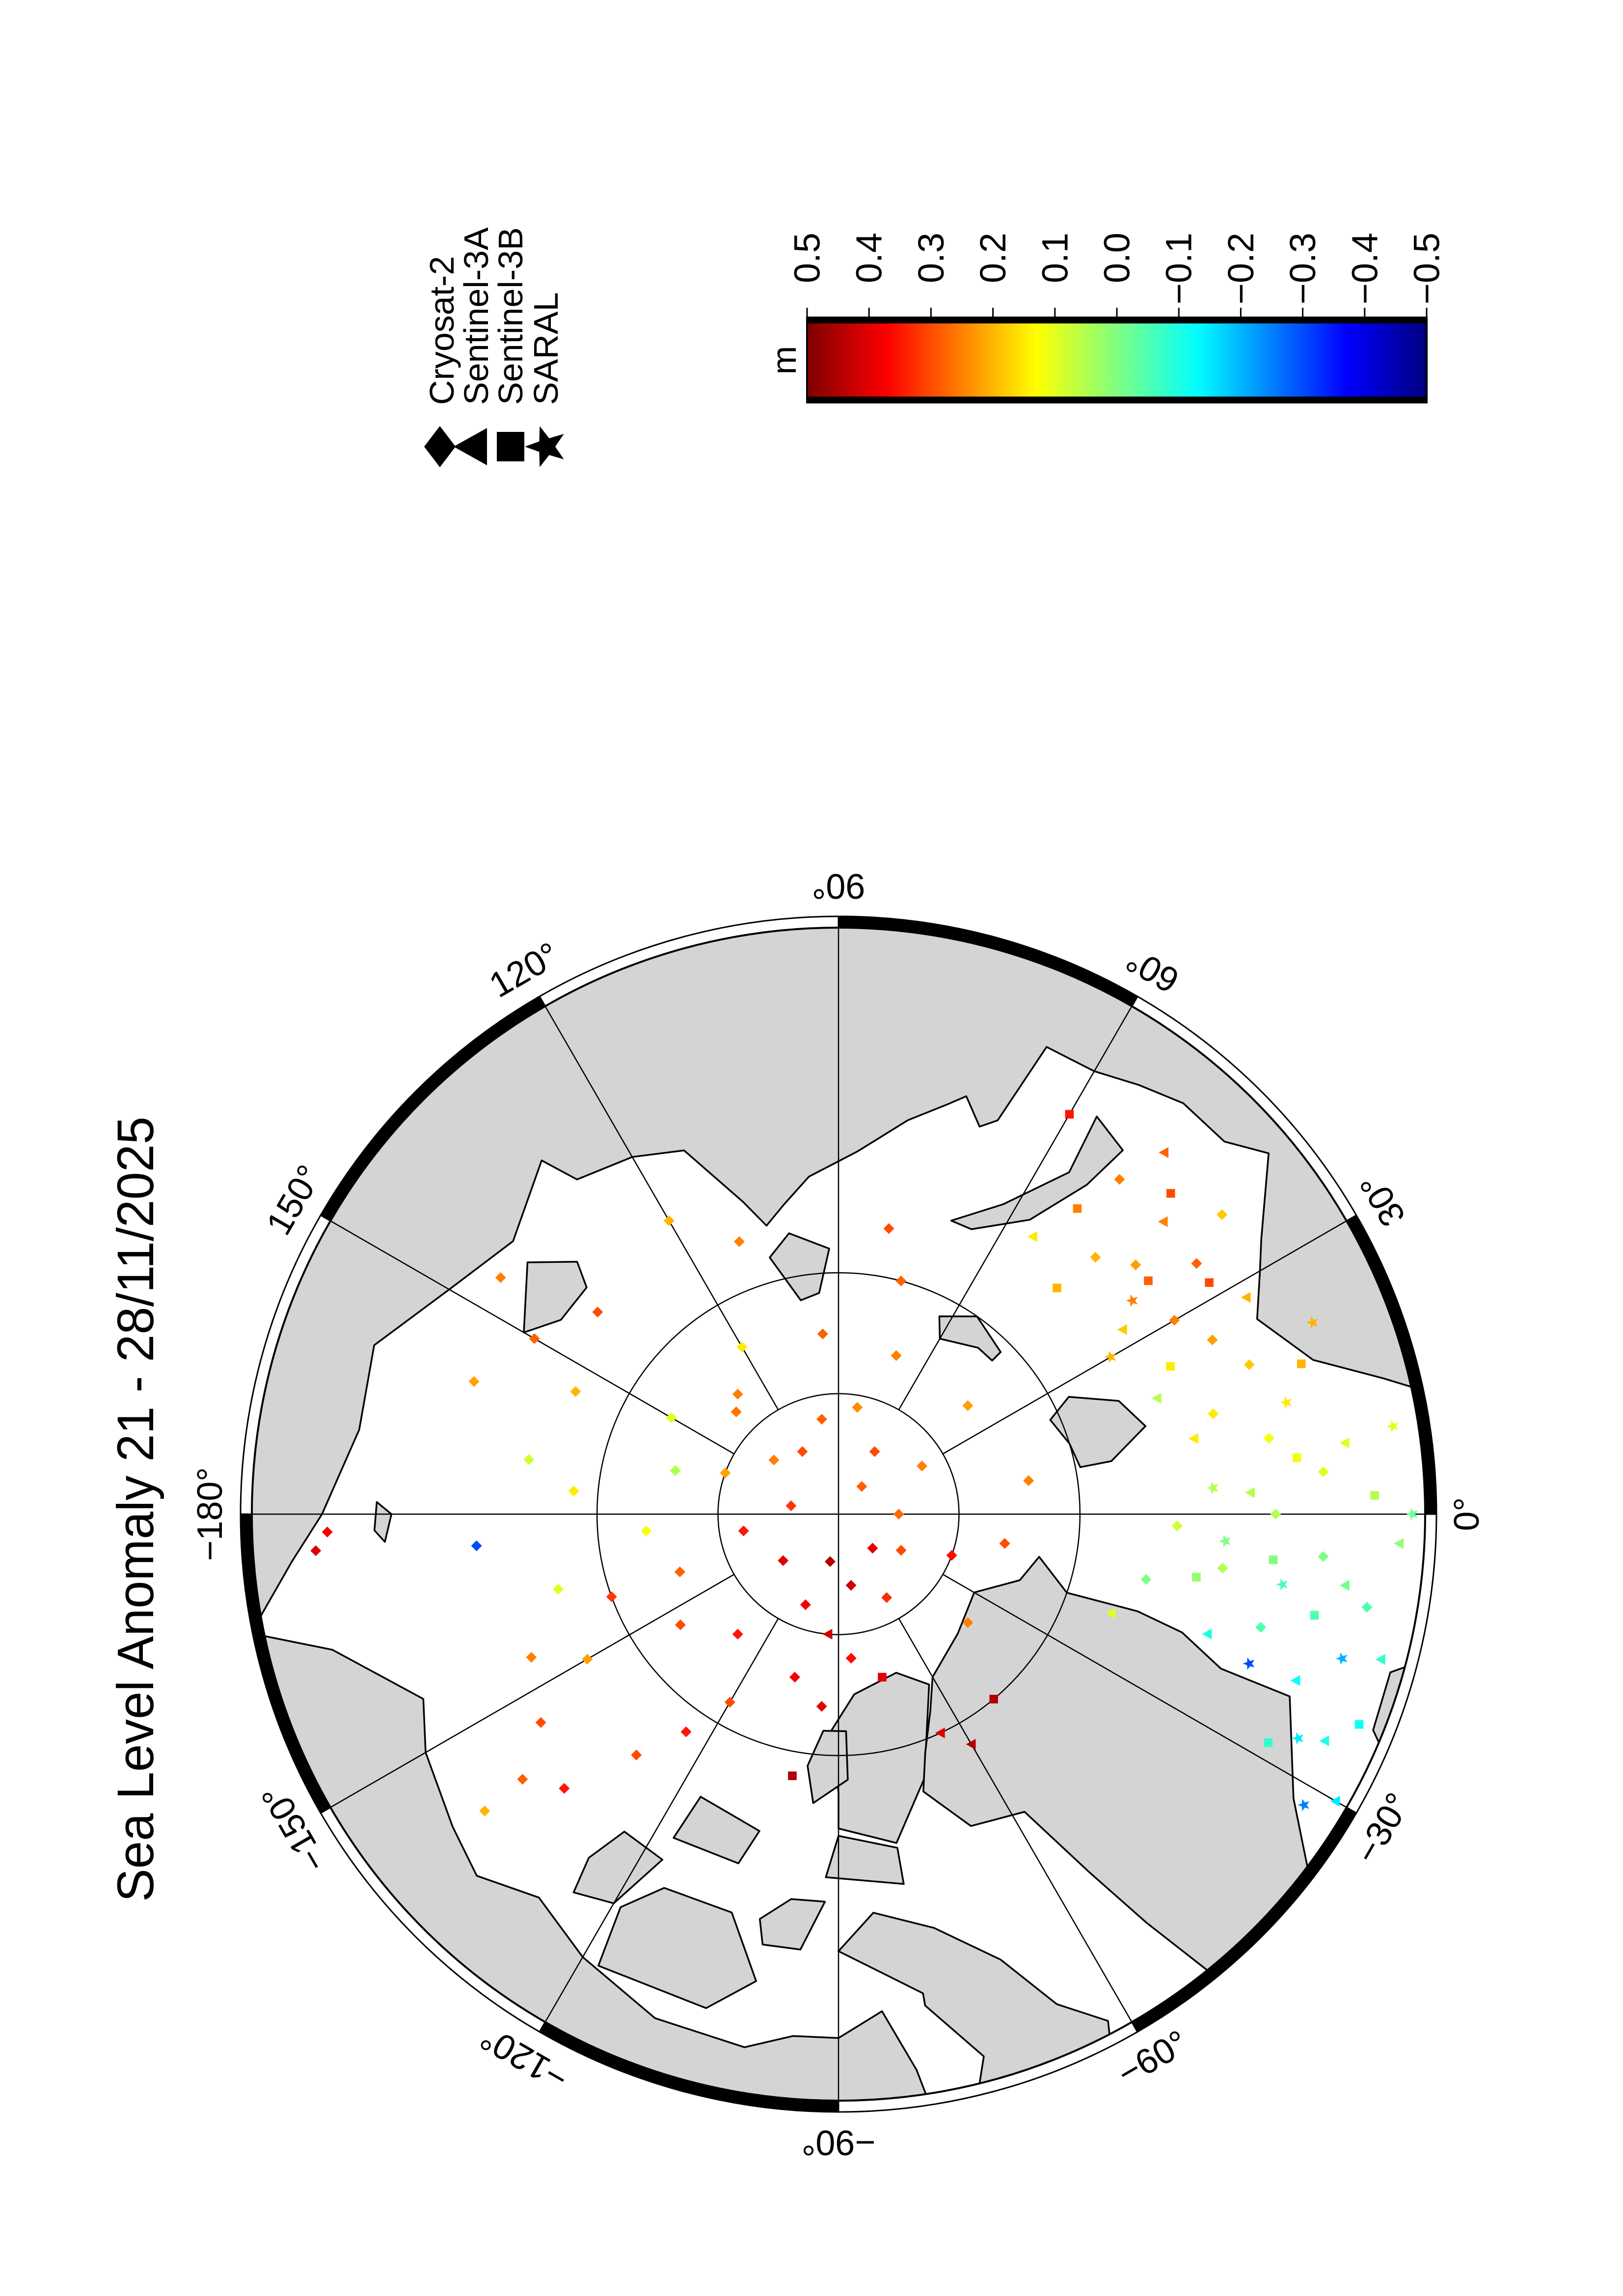 This screenshot has width=1623, height=2296. I want to click on colorbar-tick-label: −0.1, so click(1179, 268).